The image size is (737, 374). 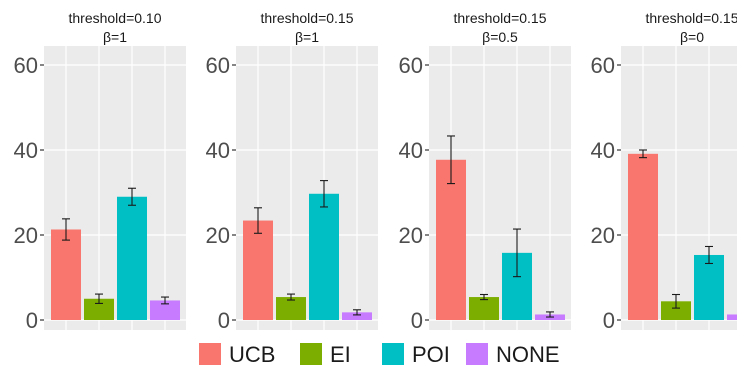 I want to click on panel-2-ytick-label-60: 60, so click(x=218, y=65).